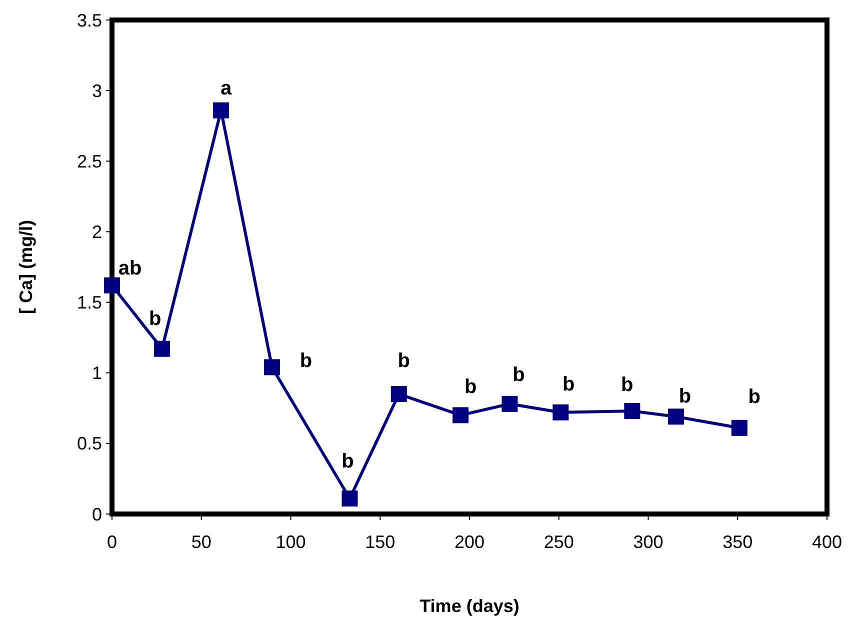 The width and height of the screenshot is (850, 619). I want to click on x-tick-label: 300, so click(648, 542).